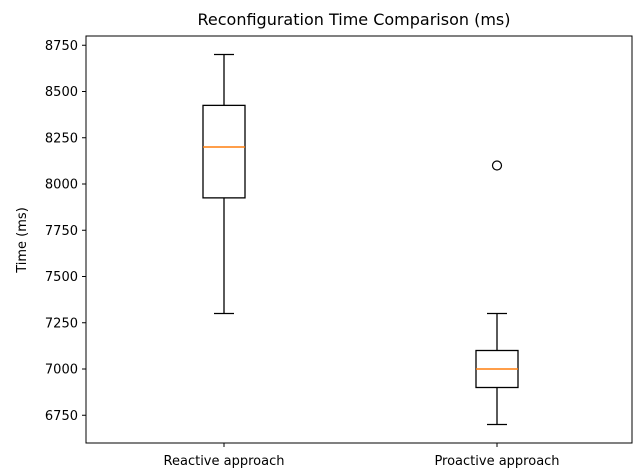  What do you see at coordinates (61, 46) in the screenshot?
I see `y-tick-label: 8750` at bounding box center [61, 46].